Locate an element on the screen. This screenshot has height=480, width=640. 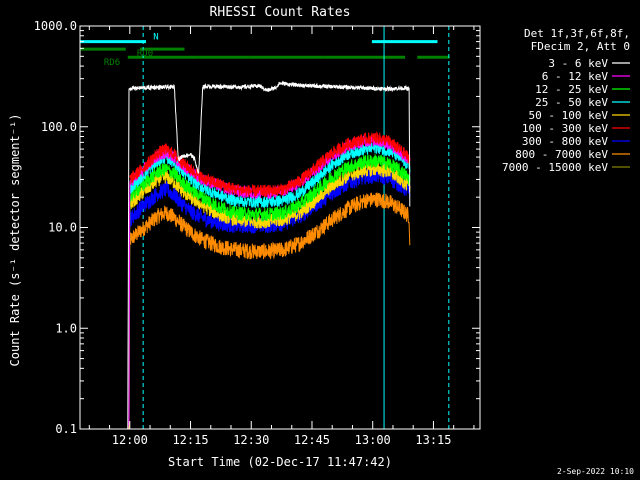
legend-header-line-1: Det 1f,3f,6f,8f, is located at coordinates (577, 33).